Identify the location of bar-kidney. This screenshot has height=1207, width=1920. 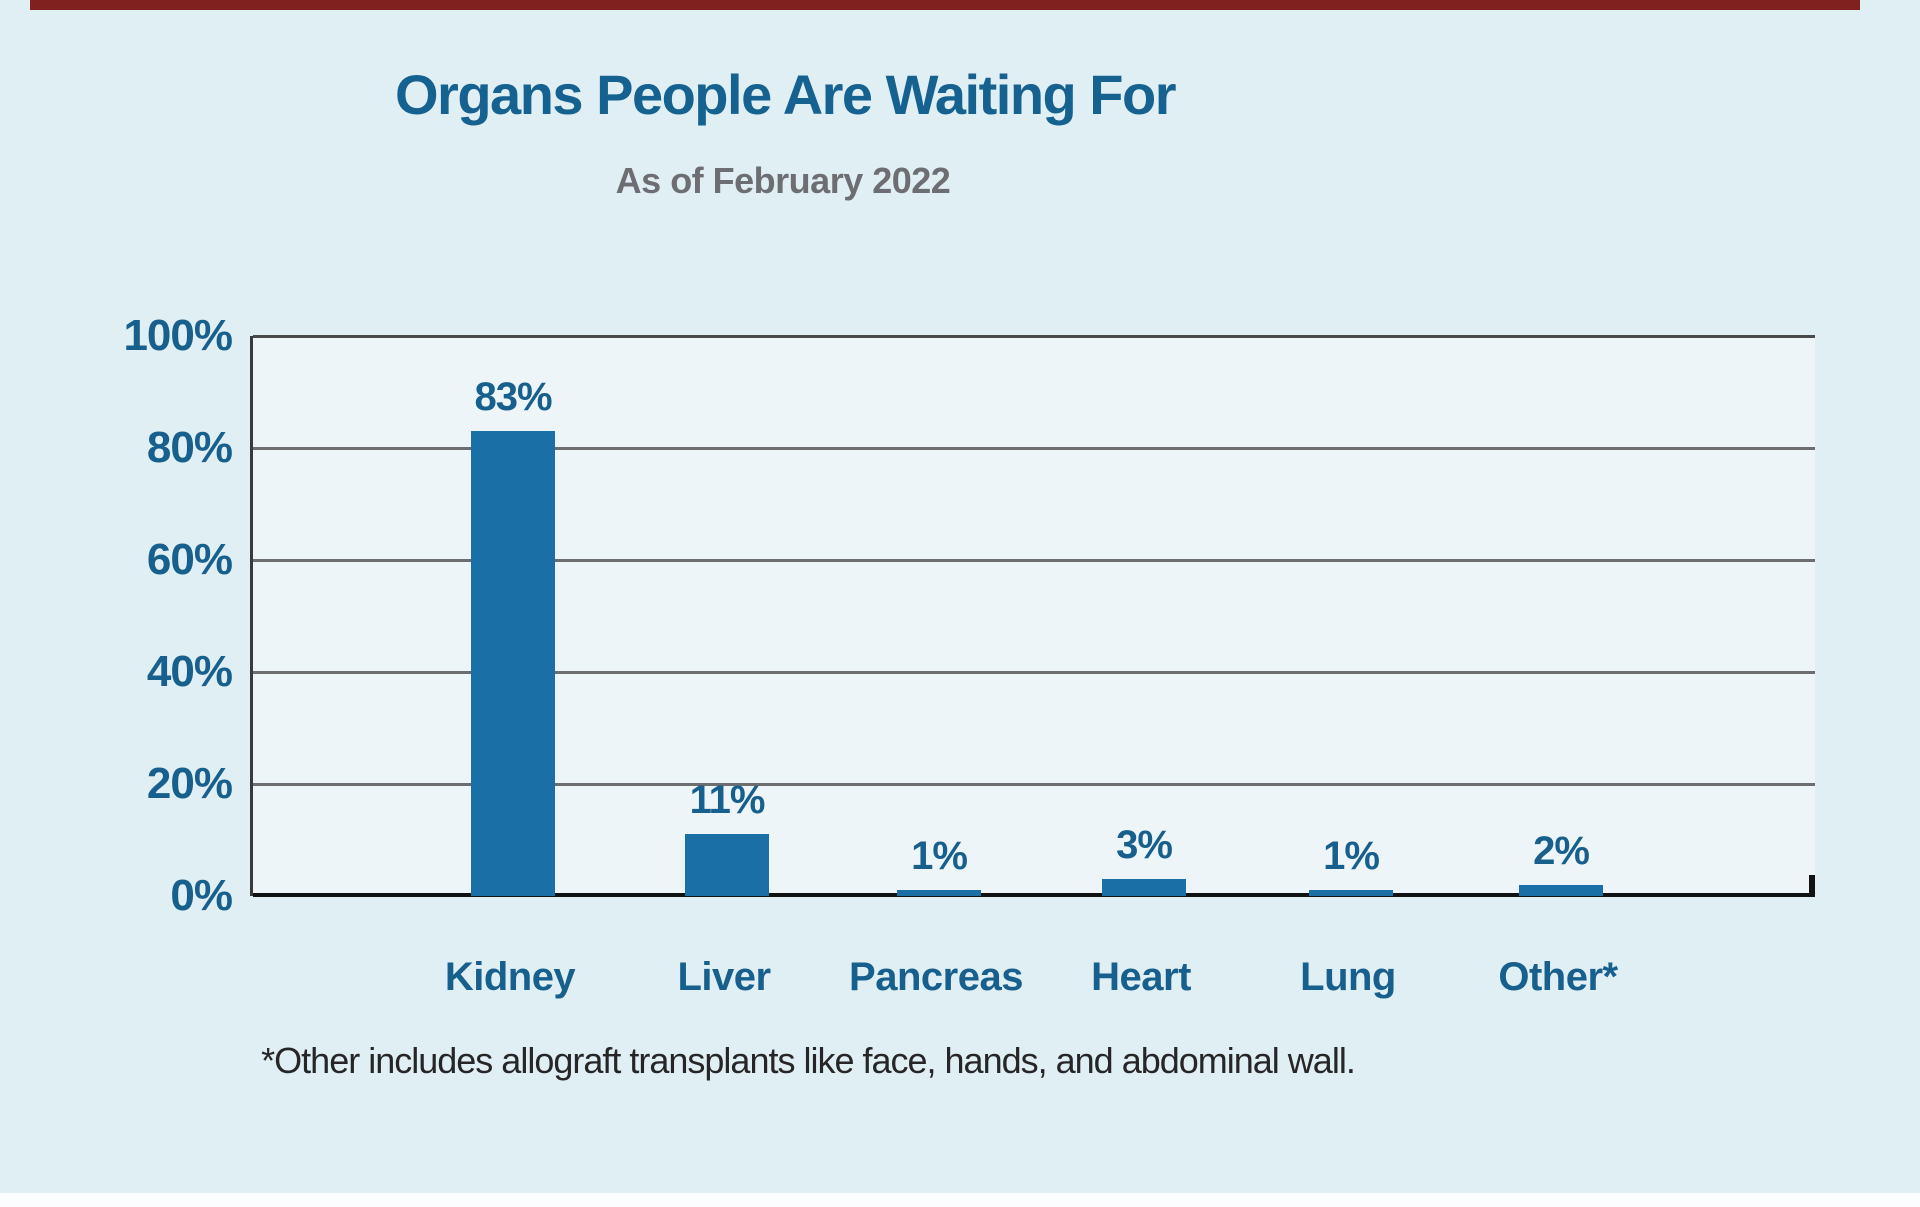
(513, 663).